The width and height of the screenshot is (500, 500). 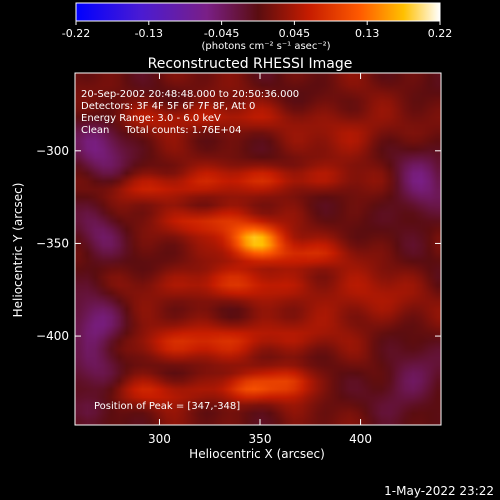 I want to click on info-clean-counts: Clean Total counts: 1.76E+04, so click(x=161, y=130).